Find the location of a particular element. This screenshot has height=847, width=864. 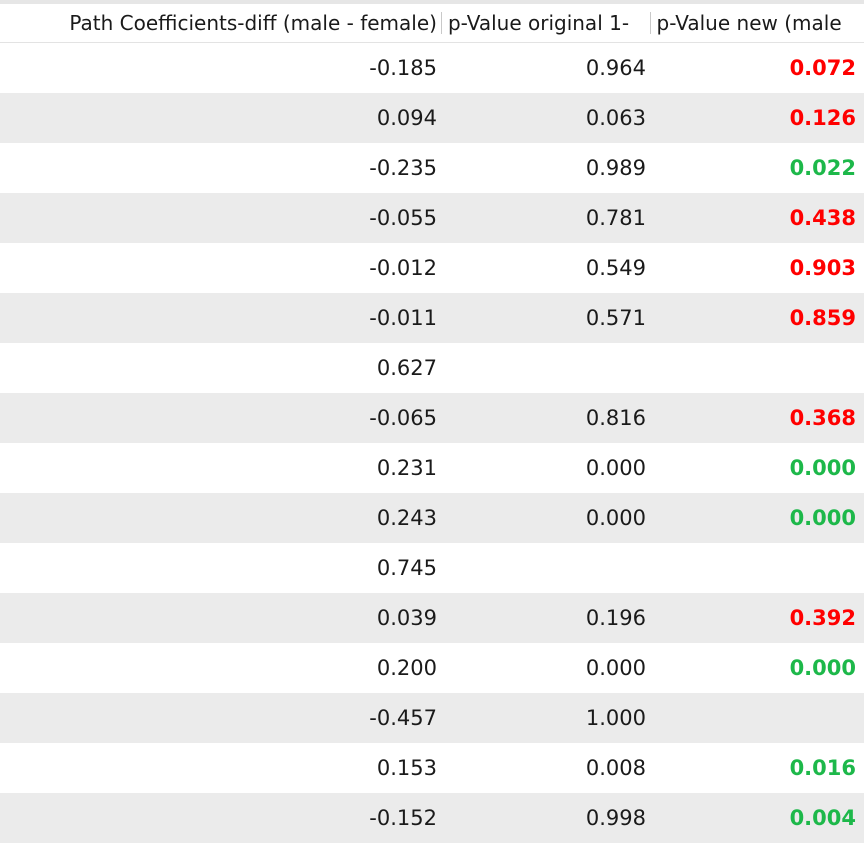

table-row: -0.457 1.000 is located at coordinates (432, 718).